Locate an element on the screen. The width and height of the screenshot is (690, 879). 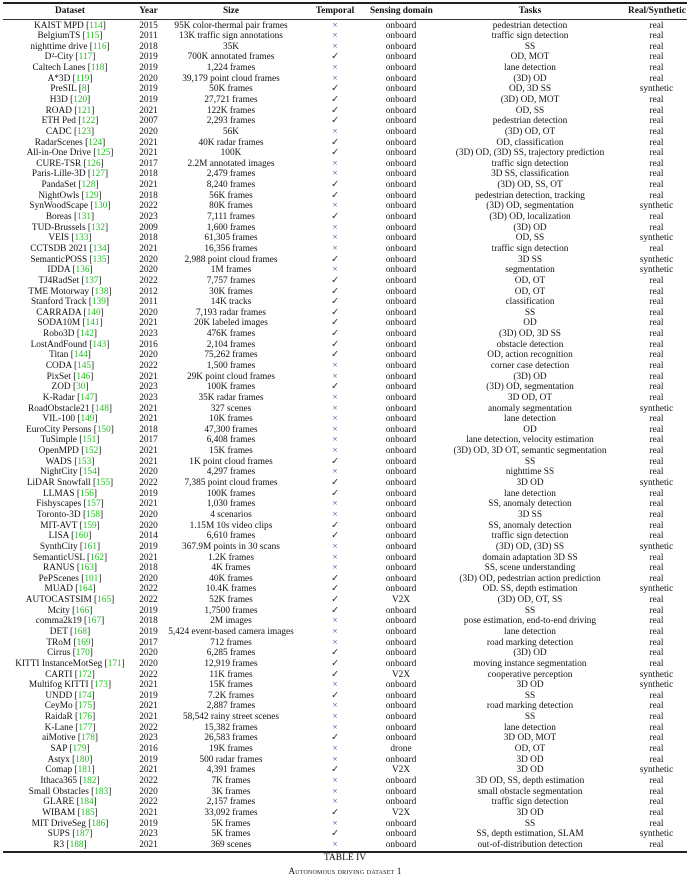
citation-link: 165 is located at coordinates (104, 600).